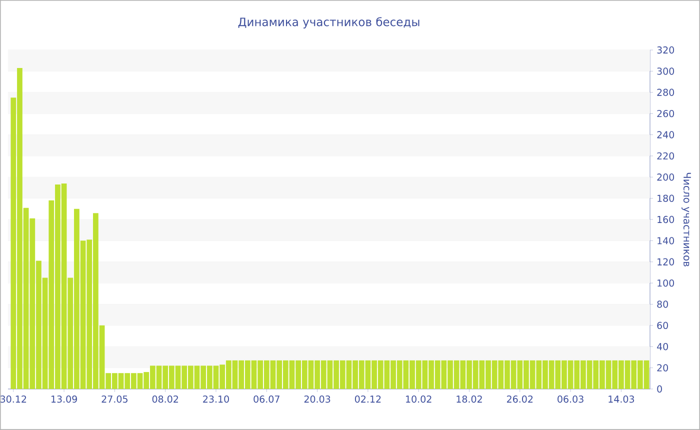  What do you see at coordinates (665, 92) in the screenshot?
I see `y-tick-label: 280` at bounding box center [665, 92].